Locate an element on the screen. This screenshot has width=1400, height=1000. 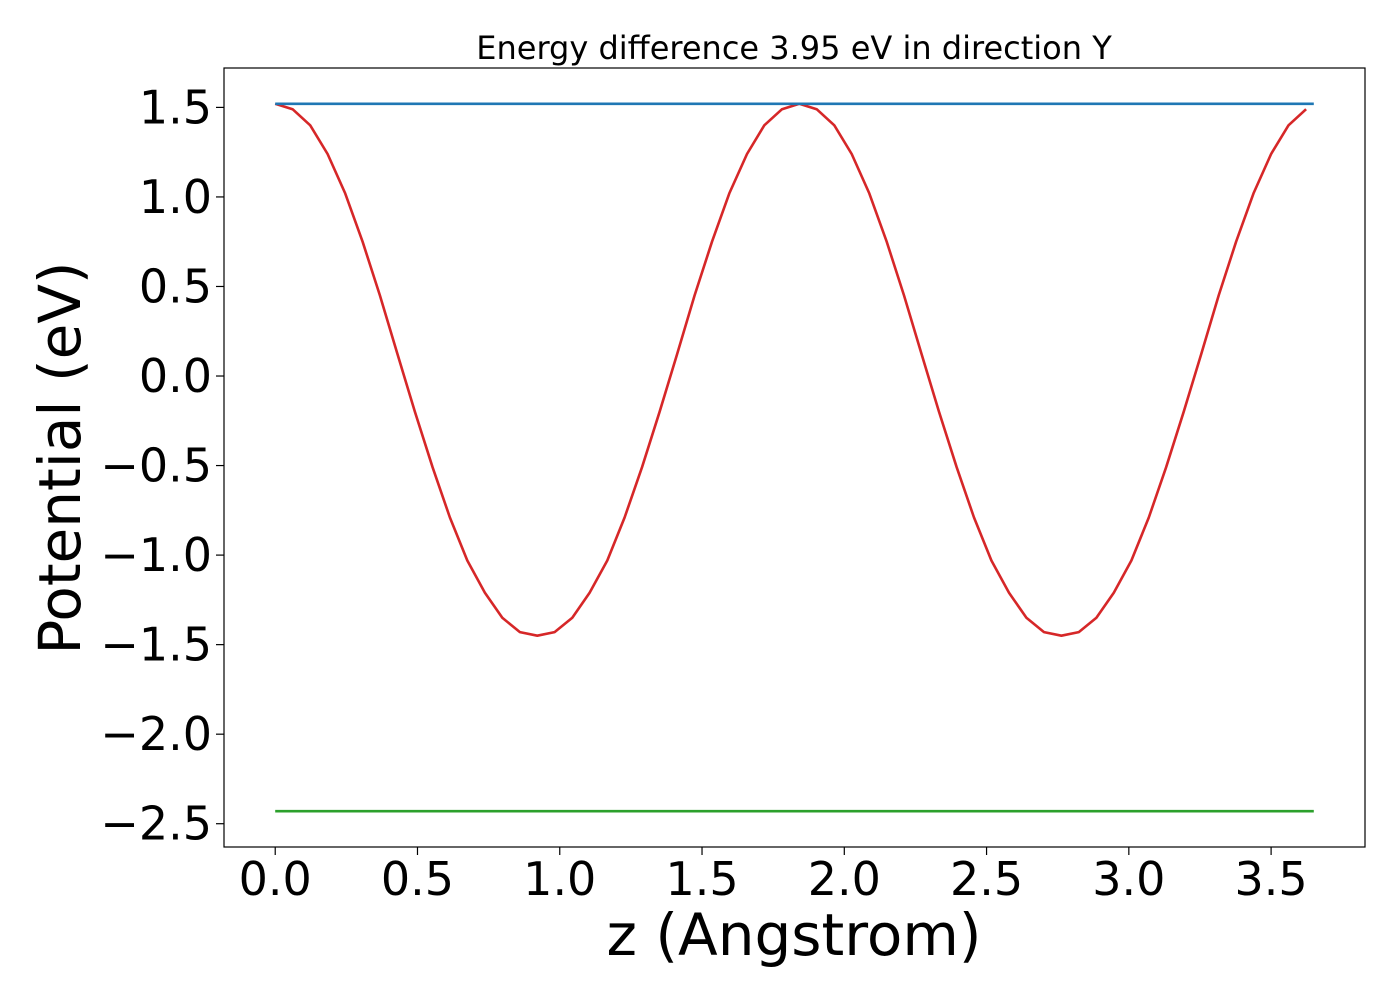
chart-title: Energy difference 3.95 eV in direction Y is located at coordinates (794, 48).